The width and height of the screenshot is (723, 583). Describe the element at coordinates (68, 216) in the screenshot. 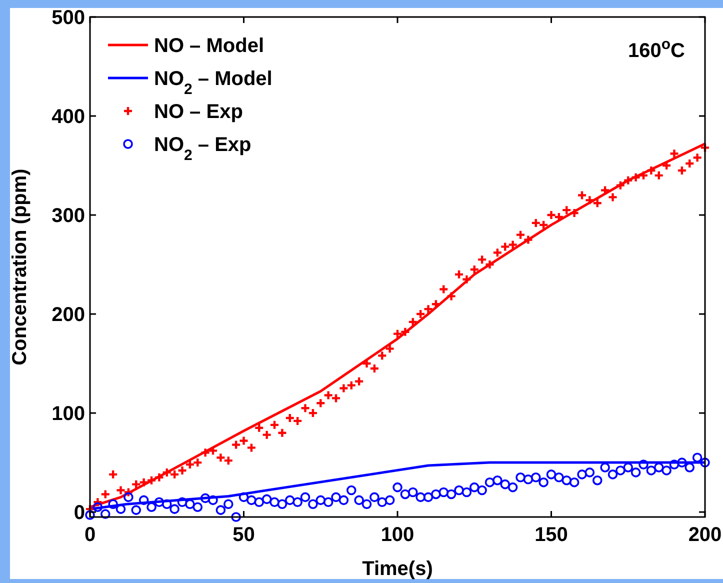

I see `y-tick-label: 300` at that location.